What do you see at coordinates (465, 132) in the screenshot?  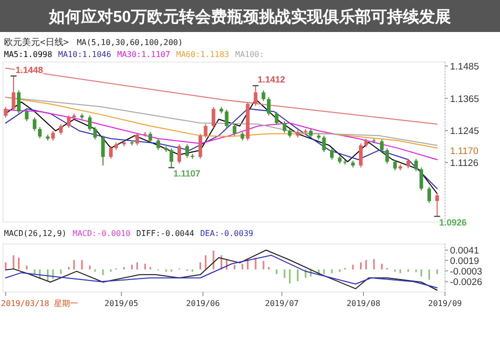 I see `y-tick-label: 1.1245` at bounding box center [465, 132].